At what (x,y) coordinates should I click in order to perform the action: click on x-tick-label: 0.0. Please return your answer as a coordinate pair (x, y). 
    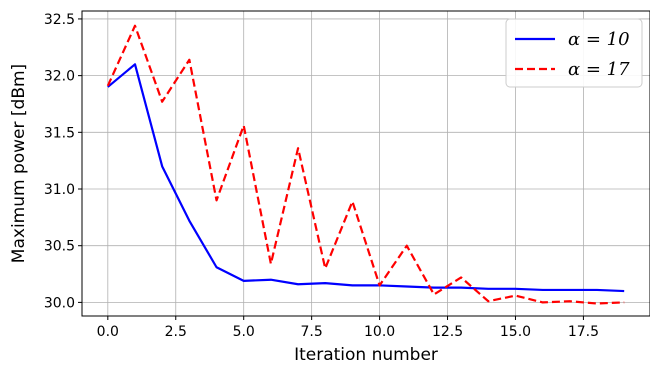
    Looking at the image, I should click on (108, 332).